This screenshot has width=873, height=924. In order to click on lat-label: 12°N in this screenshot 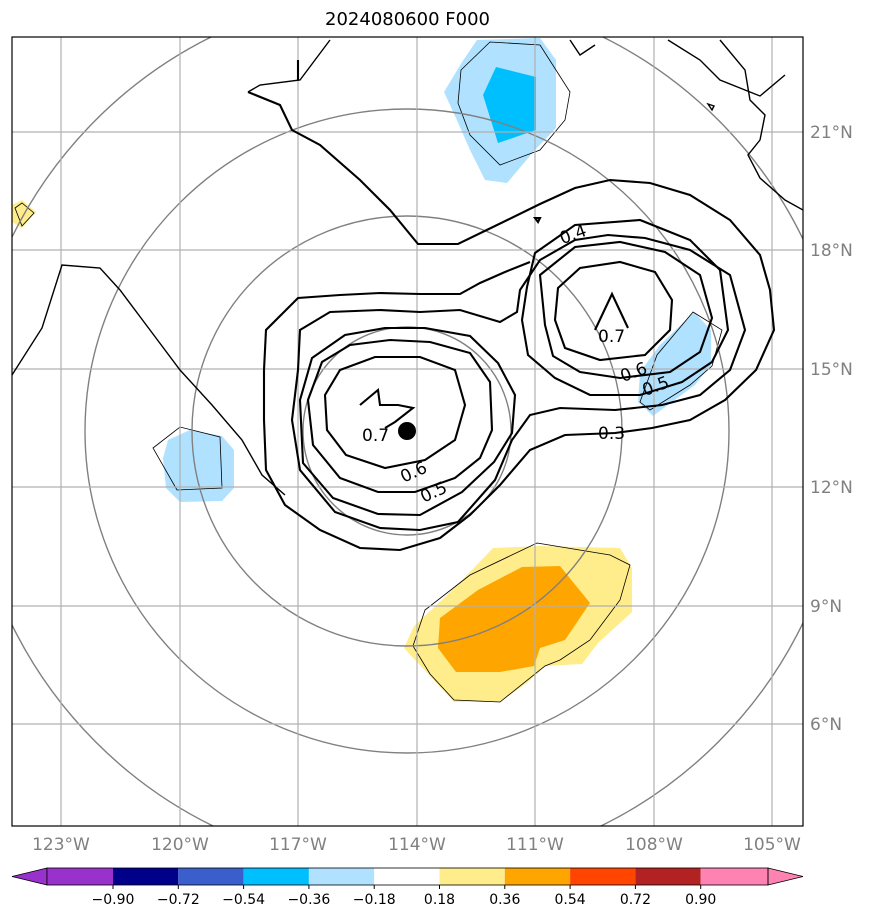, I will do `click(831, 488)`.